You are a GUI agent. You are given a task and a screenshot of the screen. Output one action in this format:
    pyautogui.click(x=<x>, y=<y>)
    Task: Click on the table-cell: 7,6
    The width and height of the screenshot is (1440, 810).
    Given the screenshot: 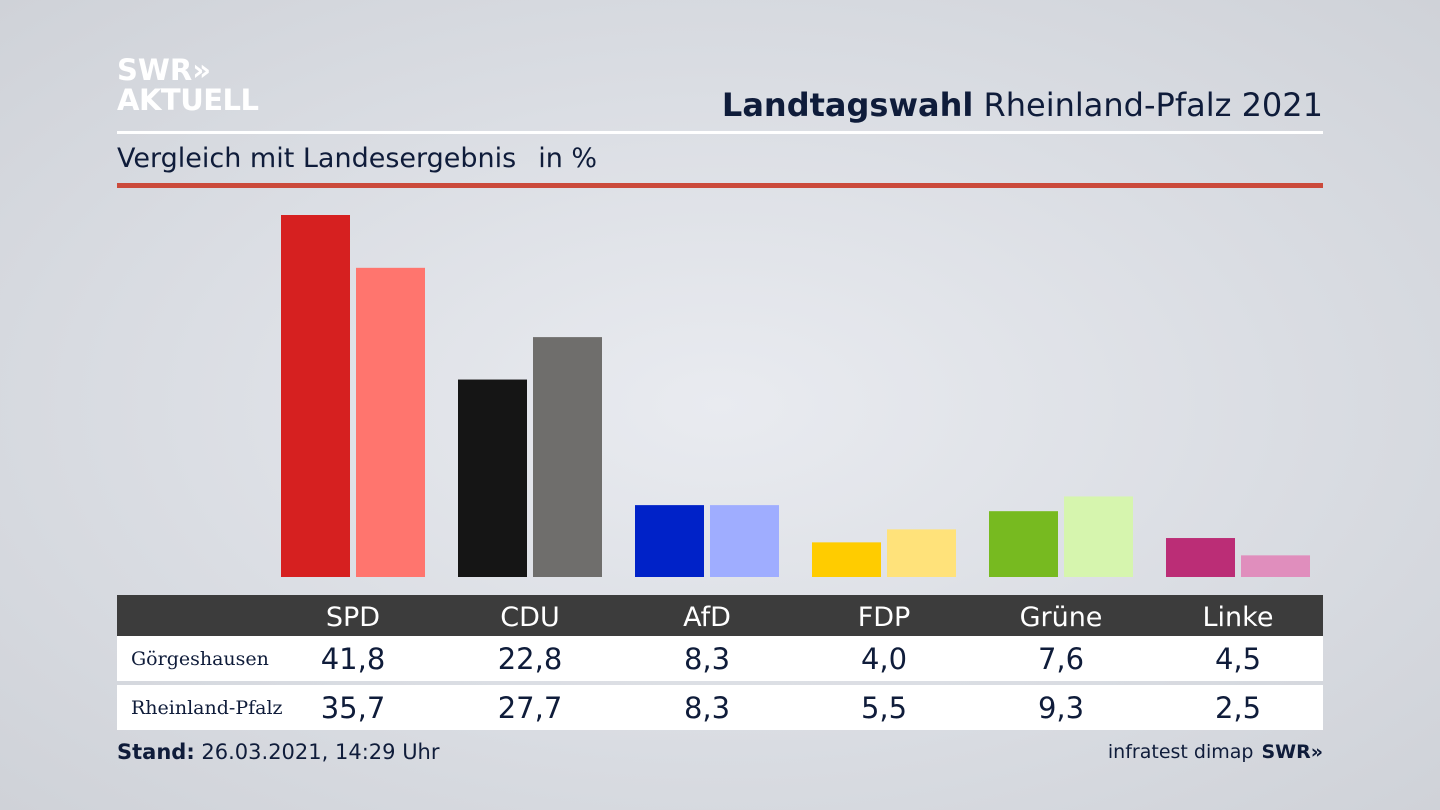 What is the action you would take?
    pyautogui.click(x=1061, y=658)
    